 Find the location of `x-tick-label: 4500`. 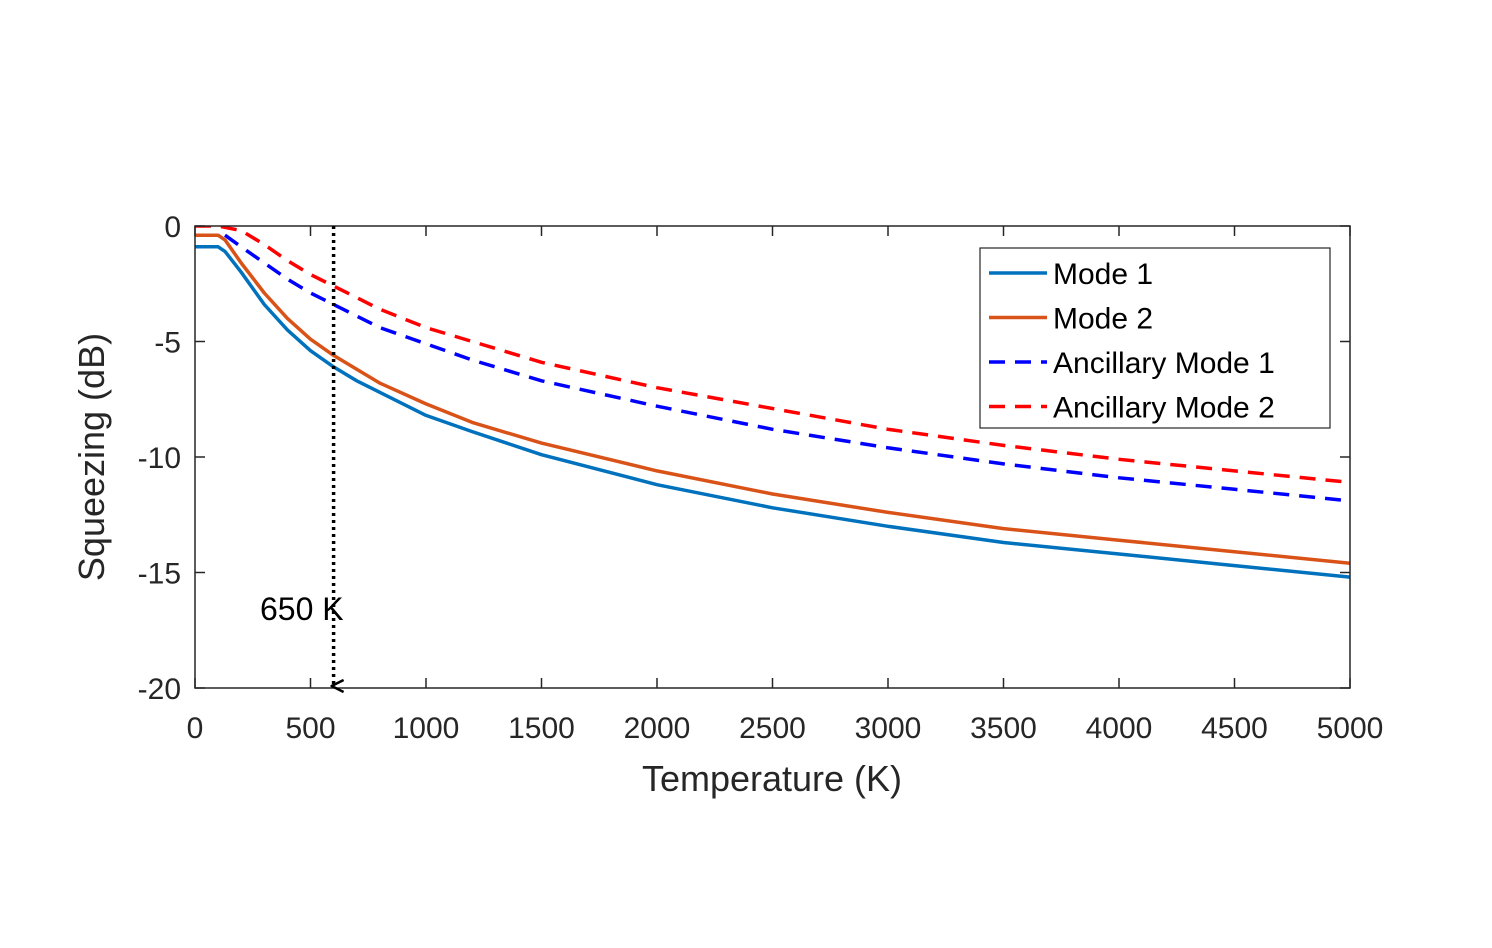

x-tick-label: 4500 is located at coordinates (1234, 728).